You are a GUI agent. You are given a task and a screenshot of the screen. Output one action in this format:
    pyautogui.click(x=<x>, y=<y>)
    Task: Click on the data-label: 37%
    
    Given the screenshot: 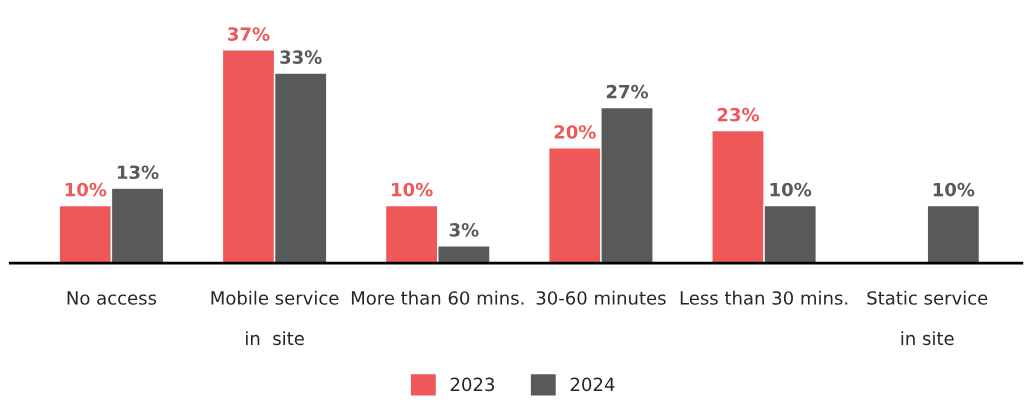 What is the action you would take?
    pyautogui.click(x=249, y=34)
    